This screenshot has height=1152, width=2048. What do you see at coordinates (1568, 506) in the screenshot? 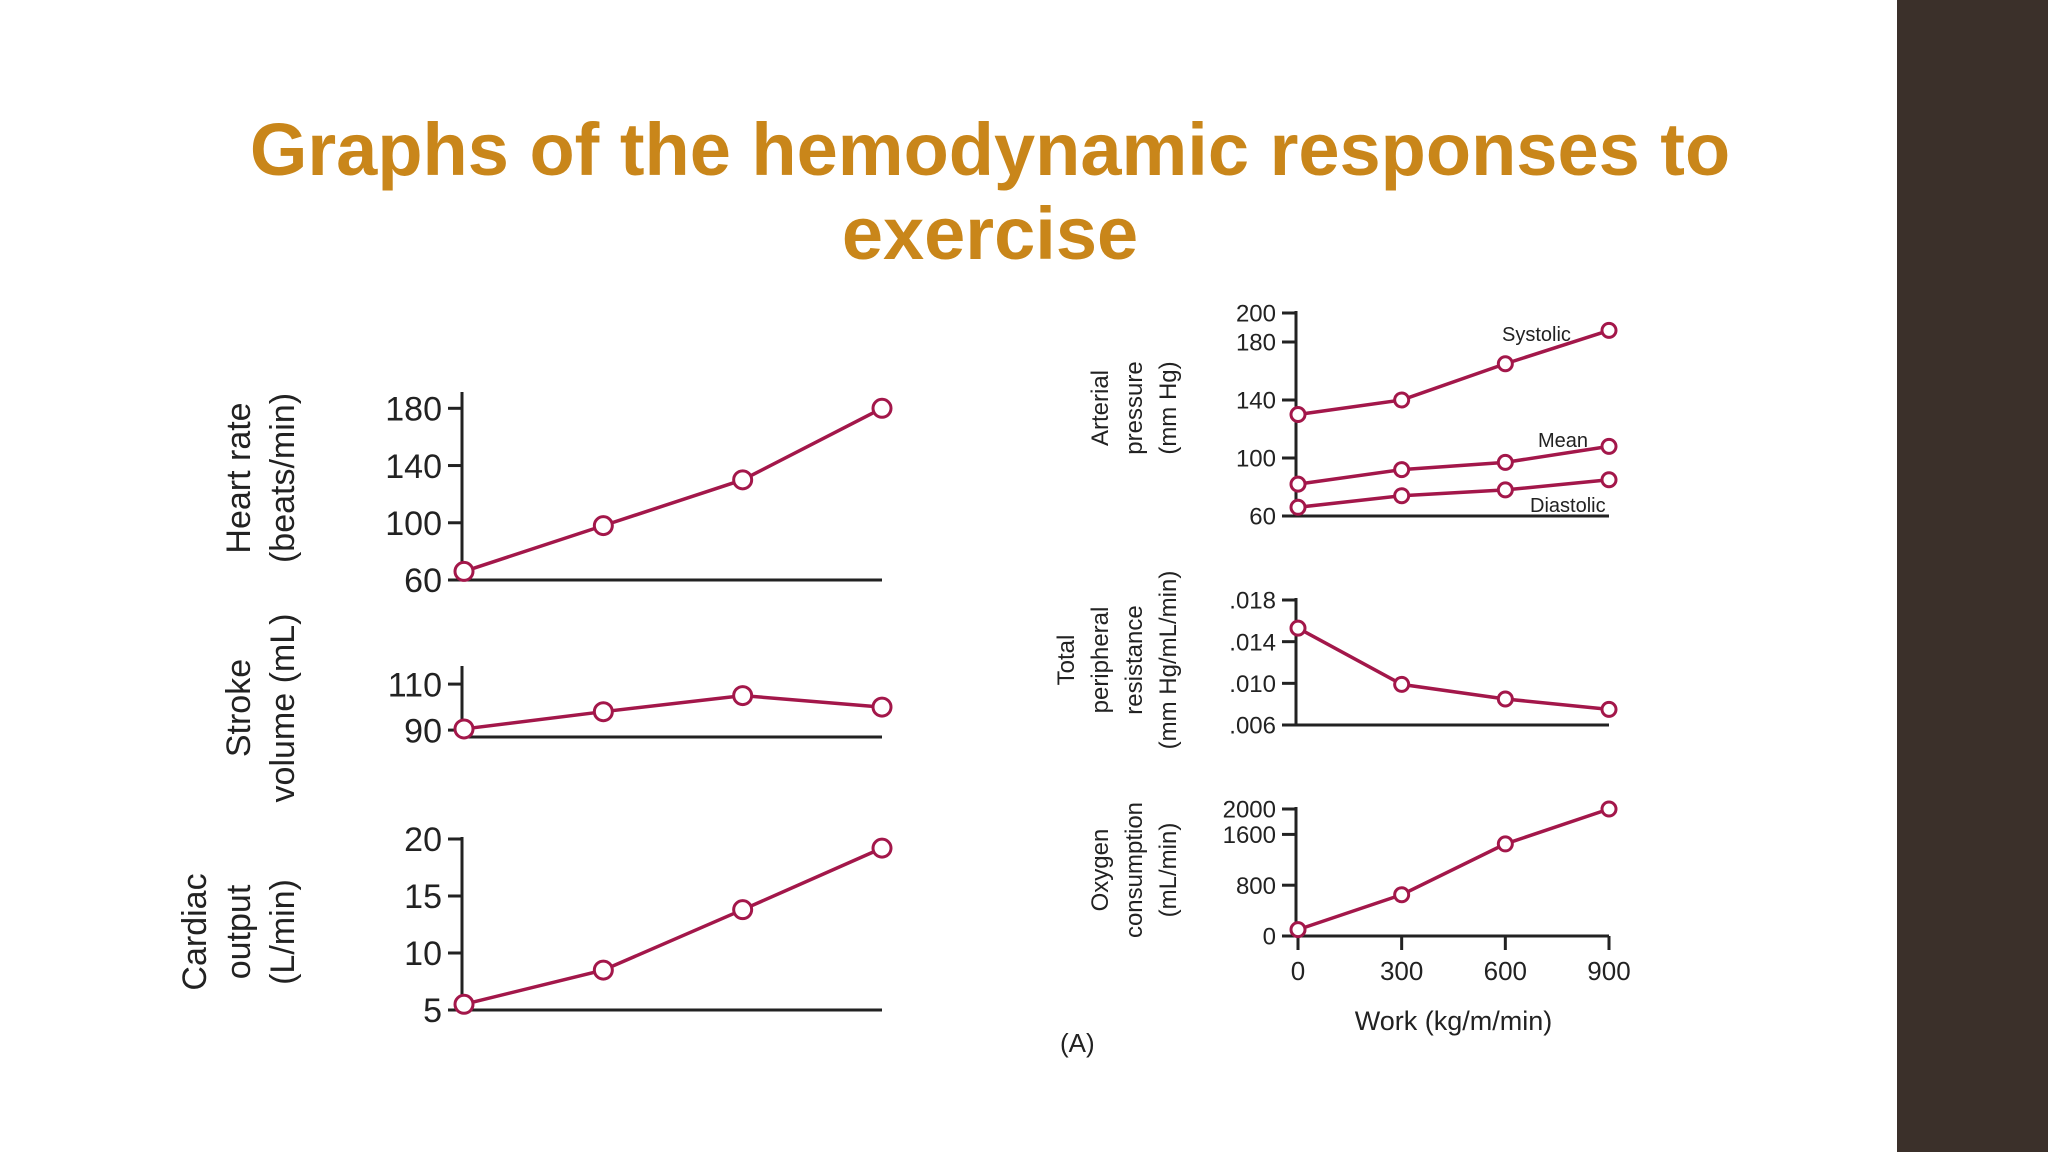
I see `series-name: Diastolic` at bounding box center [1568, 506].